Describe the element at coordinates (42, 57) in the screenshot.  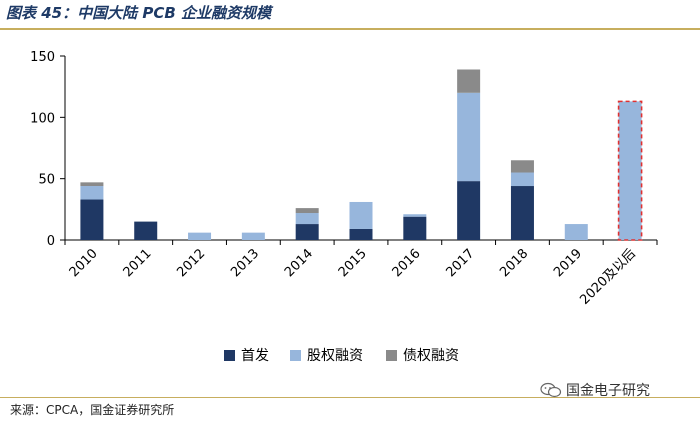
I see `y-tick-label: 150` at that location.